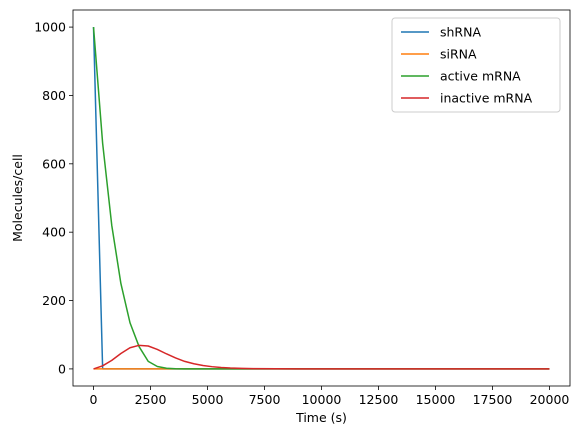 This screenshot has width=583, height=436. Describe the element at coordinates (54, 95) in the screenshot. I see `y-tick-label: 800` at that location.